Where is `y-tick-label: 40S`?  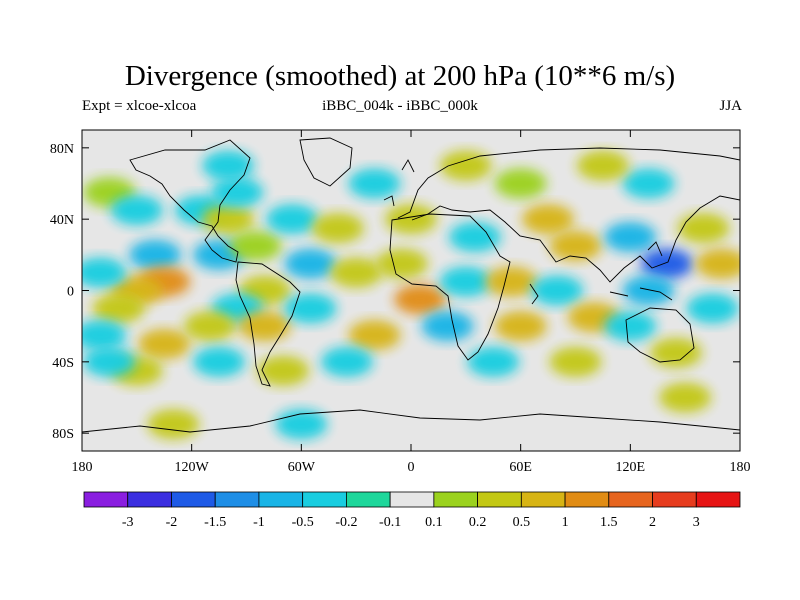
y-tick-label: 40S is located at coordinates (63, 363).